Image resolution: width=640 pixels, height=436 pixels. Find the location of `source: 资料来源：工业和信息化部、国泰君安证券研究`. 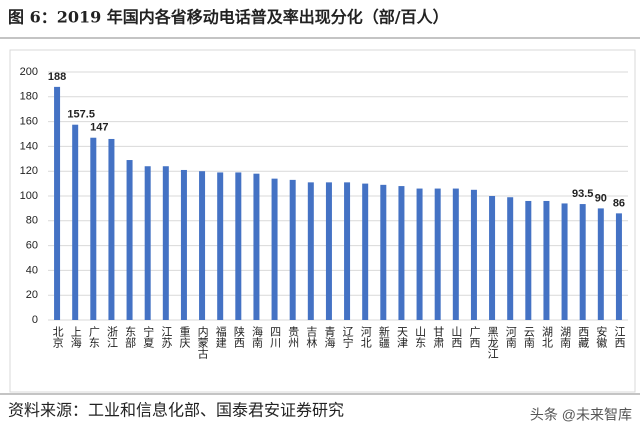

source: 资料来源：工业和信息化部、国泰君安证券研究 is located at coordinates (176, 410).